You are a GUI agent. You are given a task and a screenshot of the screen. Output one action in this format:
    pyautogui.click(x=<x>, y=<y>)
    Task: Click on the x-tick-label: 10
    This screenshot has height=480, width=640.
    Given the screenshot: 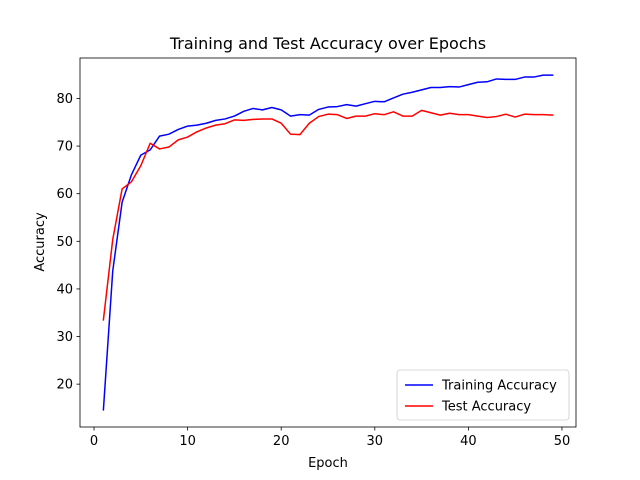 What is the action you would take?
    pyautogui.click(x=187, y=441)
    